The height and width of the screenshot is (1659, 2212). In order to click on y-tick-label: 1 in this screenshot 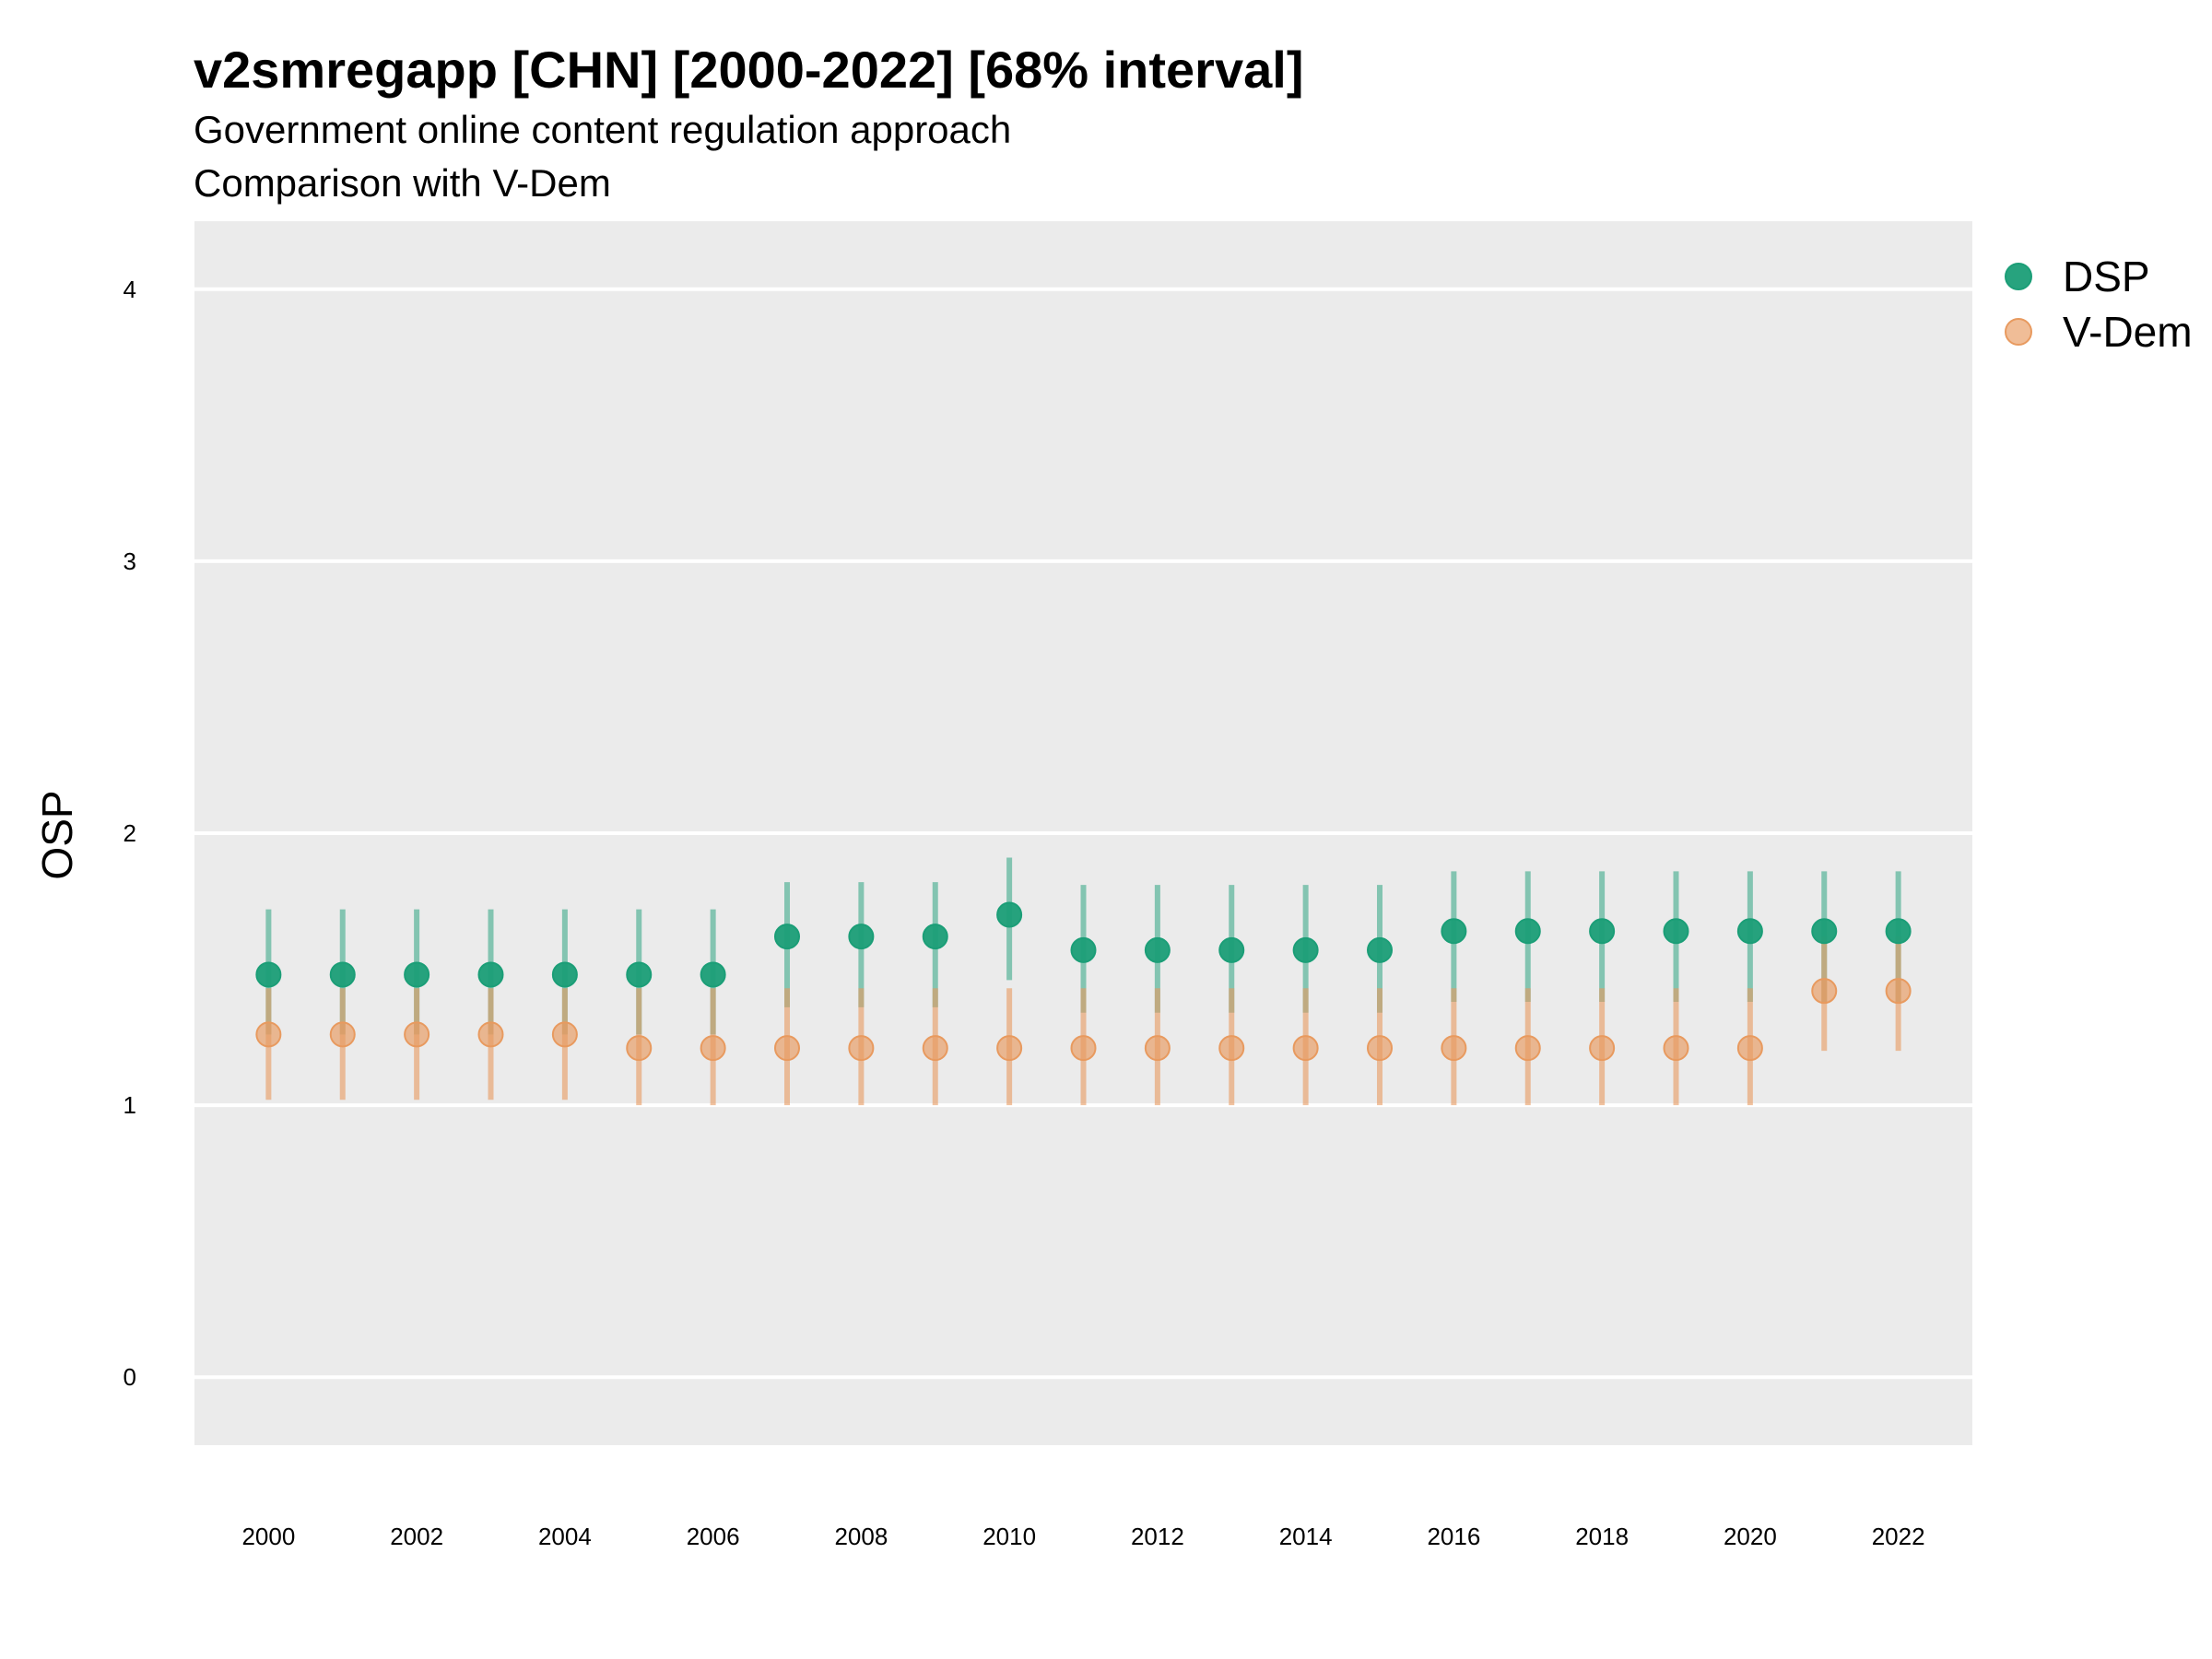, I will do `click(130, 1105)`.